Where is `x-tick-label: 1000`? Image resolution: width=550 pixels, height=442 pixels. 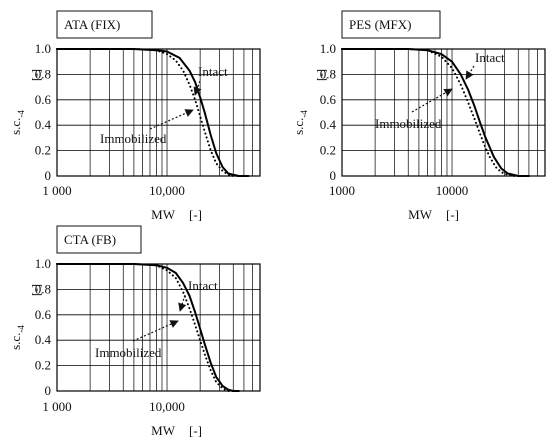
x-tick-label: 1000 is located at coordinates (342, 190).